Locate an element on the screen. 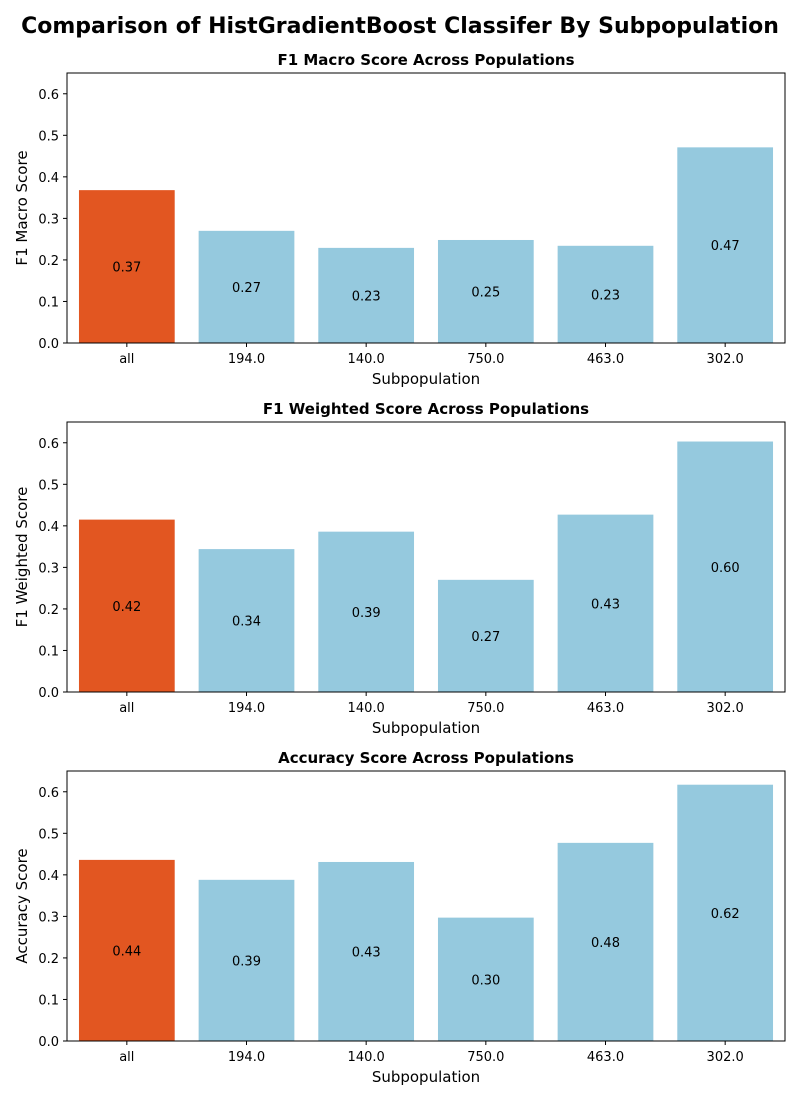 The height and width of the screenshot is (1100, 800). bar-value-label: 0.37 is located at coordinates (126, 268).